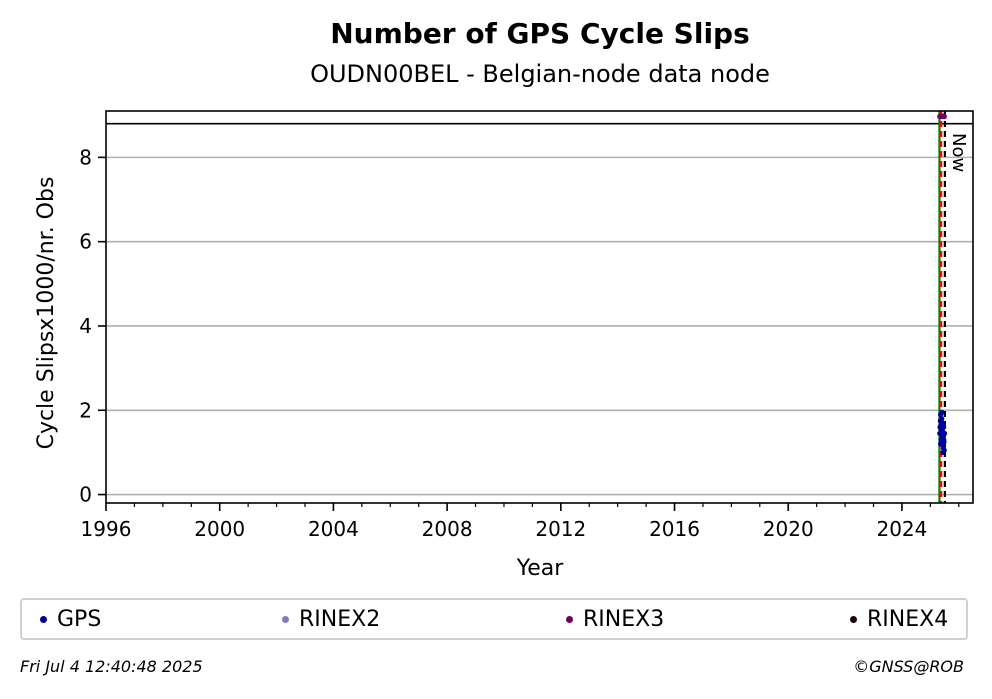 This screenshot has height=699, width=992. What do you see at coordinates (85, 157) in the screenshot?
I see `y-tick-label: 8` at bounding box center [85, 157].